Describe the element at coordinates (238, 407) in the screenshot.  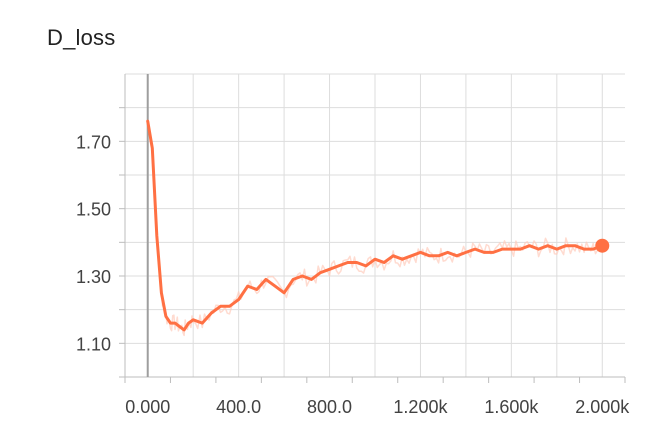
I see `x-tick-label: 400.0` at that location.